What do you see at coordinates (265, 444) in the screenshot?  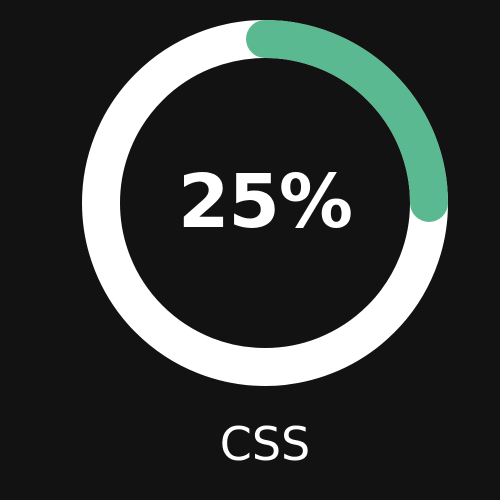 I see `progress-label: CSS` at bounding box center [265, 444].